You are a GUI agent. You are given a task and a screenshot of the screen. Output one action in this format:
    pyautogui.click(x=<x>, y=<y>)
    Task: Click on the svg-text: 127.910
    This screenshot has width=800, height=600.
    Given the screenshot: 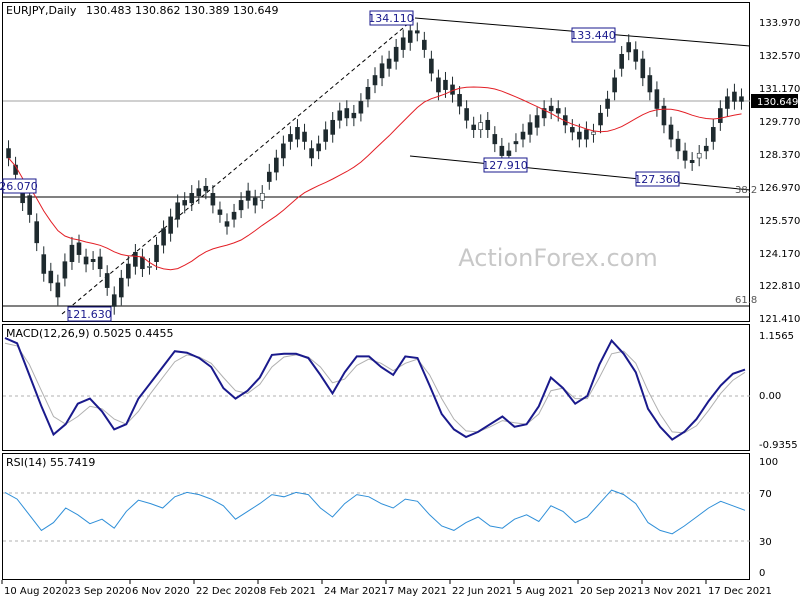 What is the action you would take?
    pyautogui.click(x=505, y=165)
    